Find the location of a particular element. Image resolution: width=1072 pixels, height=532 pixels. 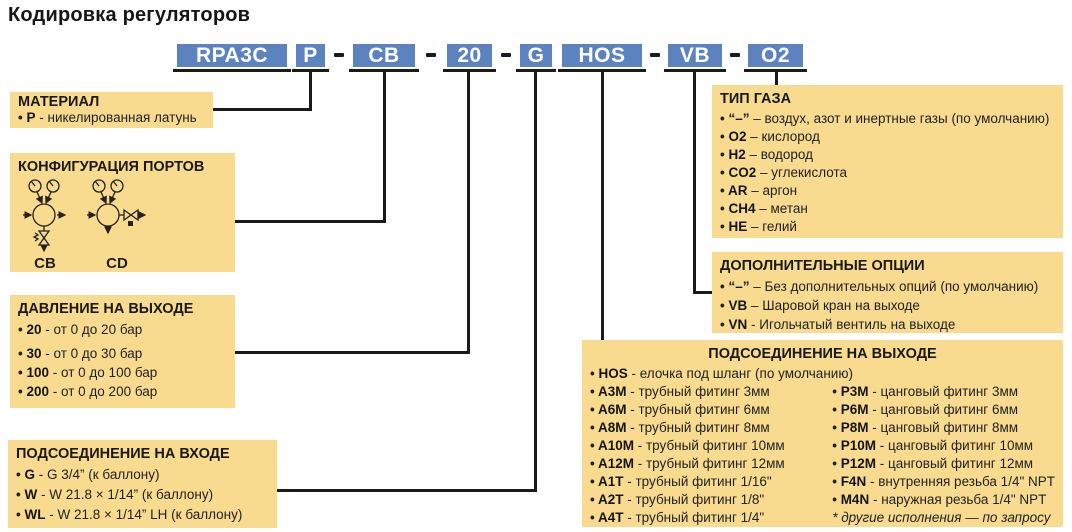

list-item: 100 - от 0 до 100 бар is located at coordinates (122, 372).